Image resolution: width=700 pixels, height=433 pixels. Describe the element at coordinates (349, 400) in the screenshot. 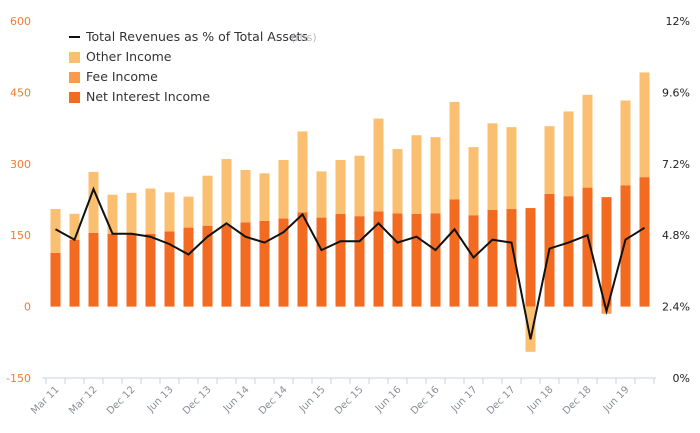

I see `x-tick-label: Dec 15` at that location.